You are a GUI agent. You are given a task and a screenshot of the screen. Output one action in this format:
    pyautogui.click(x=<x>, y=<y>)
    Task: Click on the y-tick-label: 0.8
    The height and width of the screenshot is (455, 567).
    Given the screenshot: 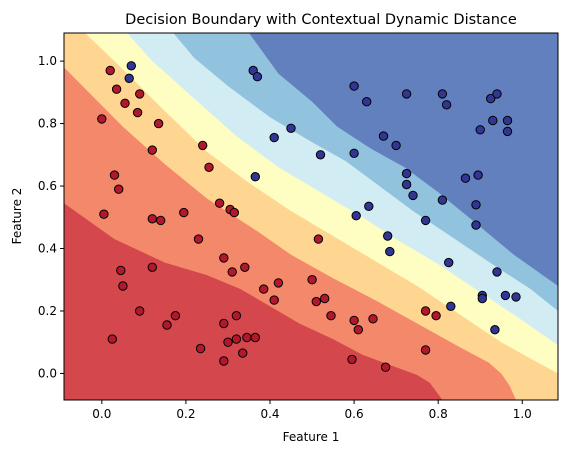 What is the action you would take?
    pyautogui.click(x=47, y=124)
    